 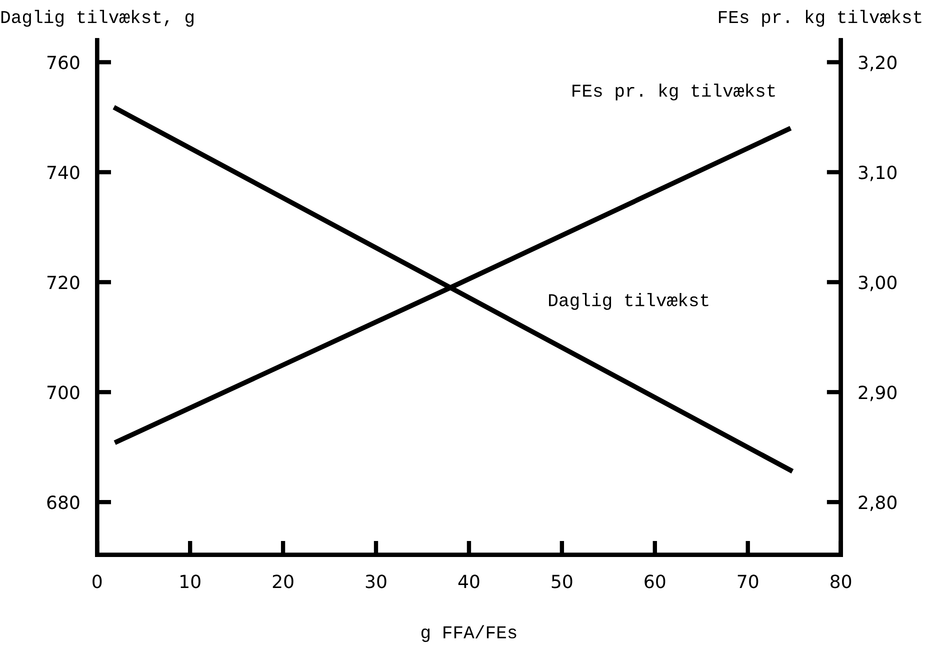 What do you see at coordinates (283, 581) in the screenshot?
I see `x-tick-label: 20` at bounding box center [283, 581].